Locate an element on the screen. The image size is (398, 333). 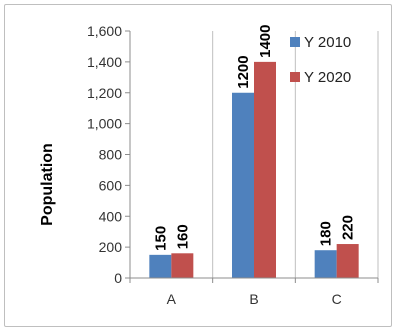
x-tick-labels: A B C is located at coordinates (254, 299).